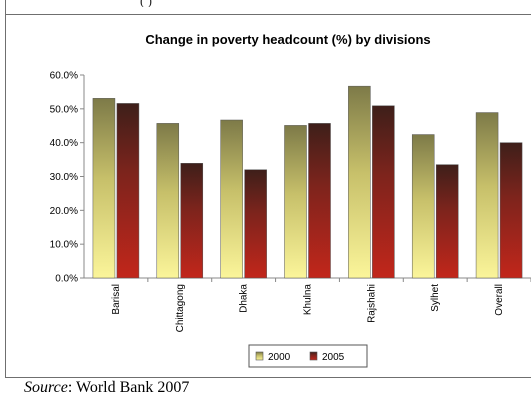 The image size is (531, 397). What do you see at coordinates (64, 109) in the screenshot?
I see `y-tick-label: 50.0%` at bounding box center [64, 109].